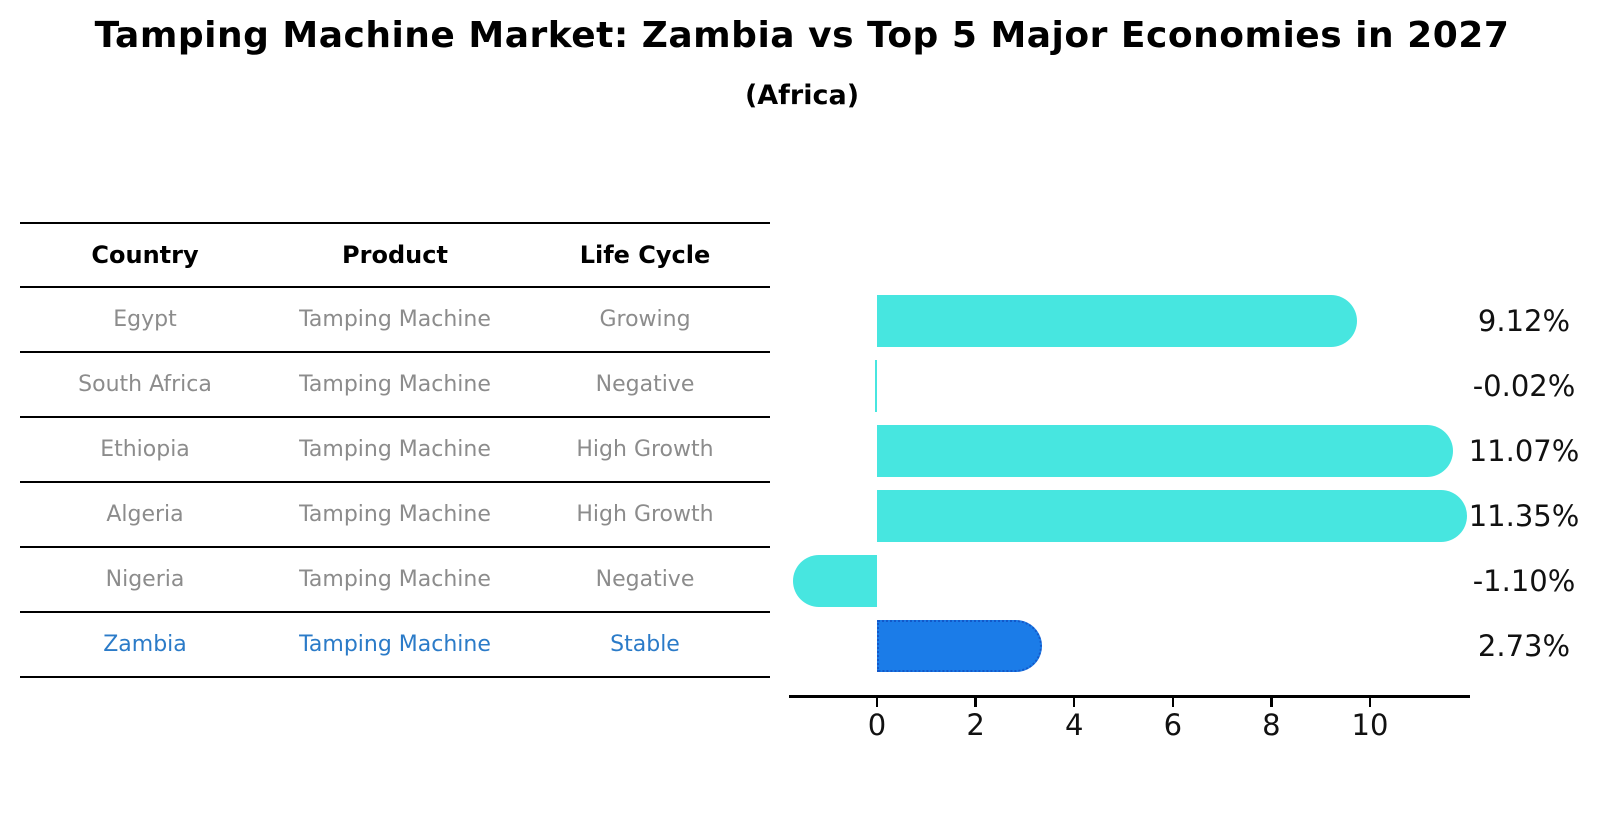  Describe the element at coordinates (1524, 515) in the screenshot. I see `value-label-algeria: 11.35%` at that location.